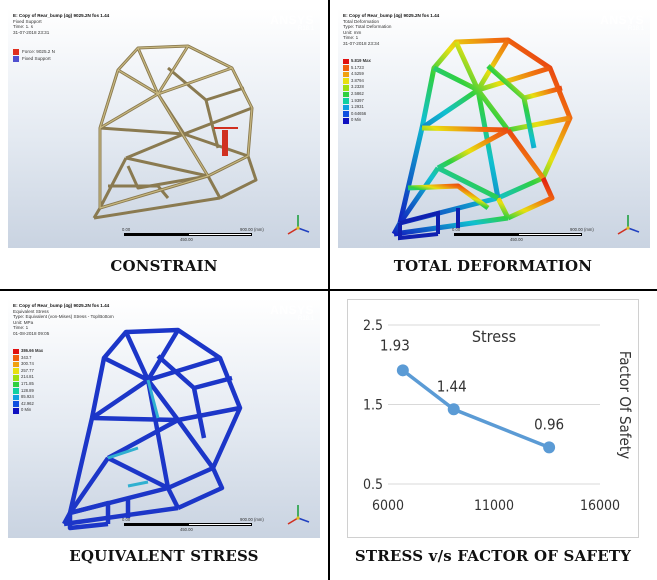 This screenshot has width=657, height=580. I want to click on legend-item: 5.819 Max, so click(357, 61).